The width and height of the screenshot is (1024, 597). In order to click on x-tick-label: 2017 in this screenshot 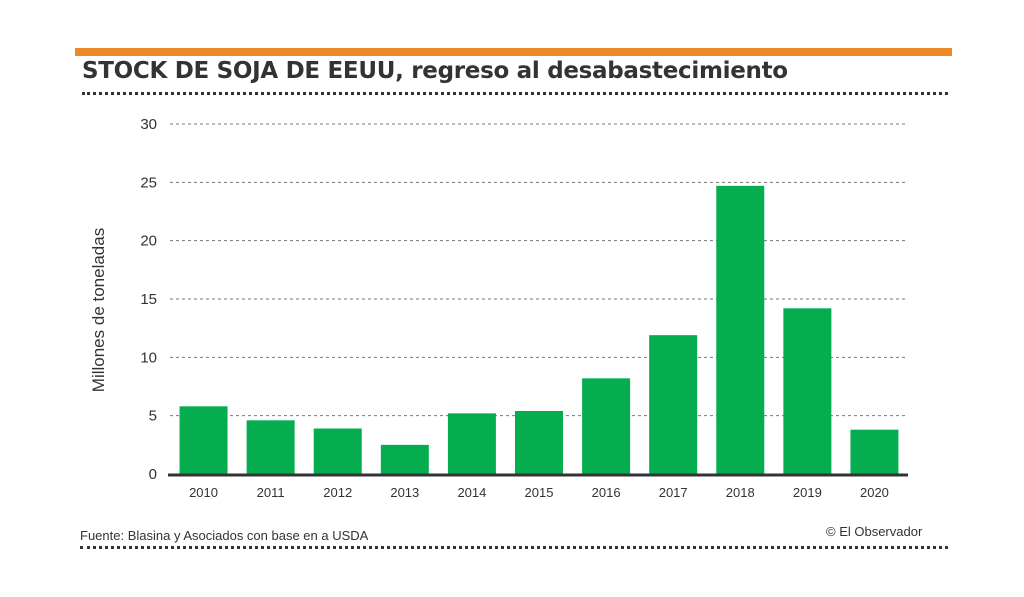, I will do `click(673, 492)`.